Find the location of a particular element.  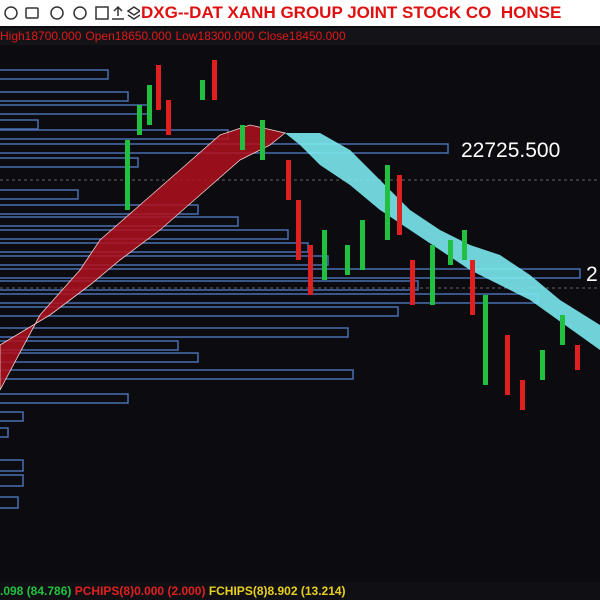

indicator: .098 (84.786) is located at coordinates (36, 591).